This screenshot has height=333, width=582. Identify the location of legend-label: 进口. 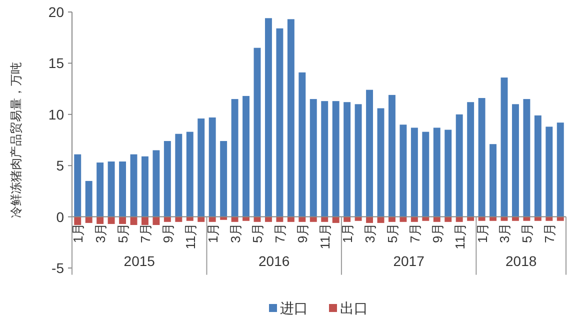
(294, 308).